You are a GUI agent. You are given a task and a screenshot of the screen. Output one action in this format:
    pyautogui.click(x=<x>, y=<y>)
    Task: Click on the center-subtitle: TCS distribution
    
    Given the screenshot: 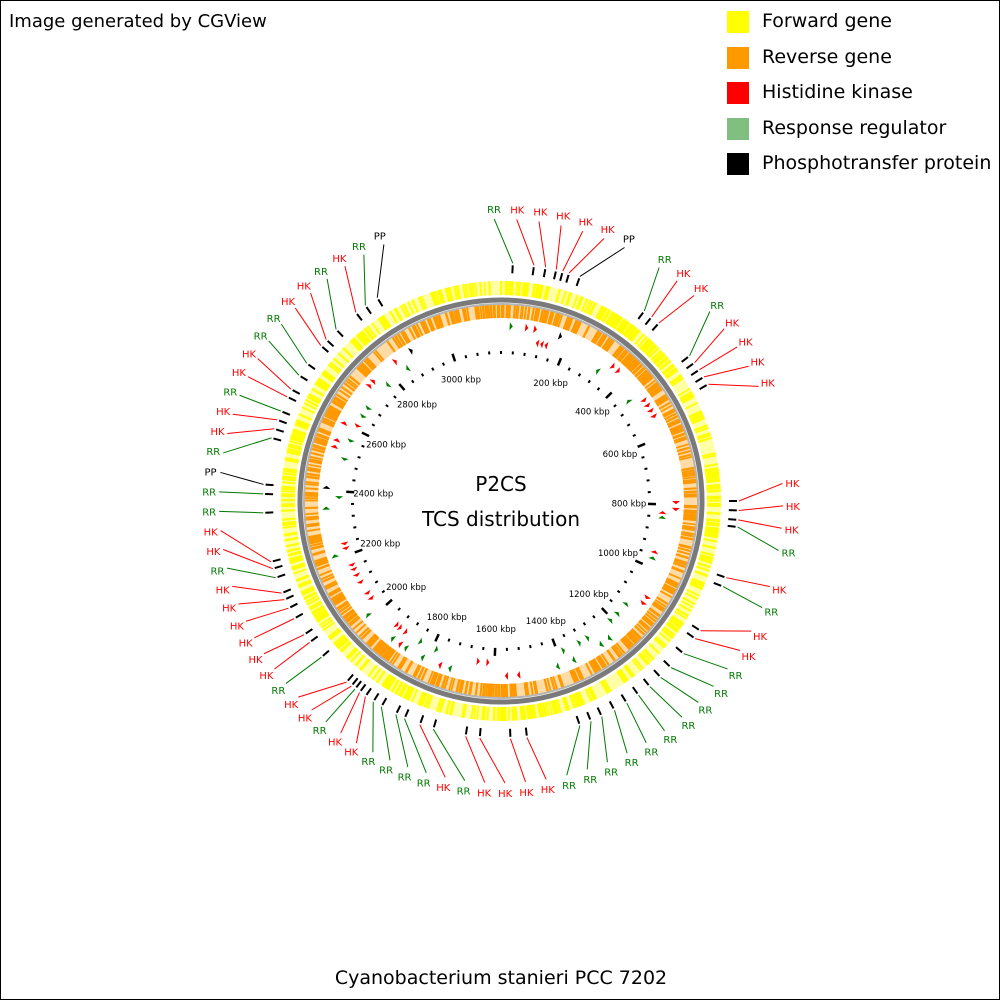 What is the action you would take?
    pyautogui.click(x=500, y=519)
    